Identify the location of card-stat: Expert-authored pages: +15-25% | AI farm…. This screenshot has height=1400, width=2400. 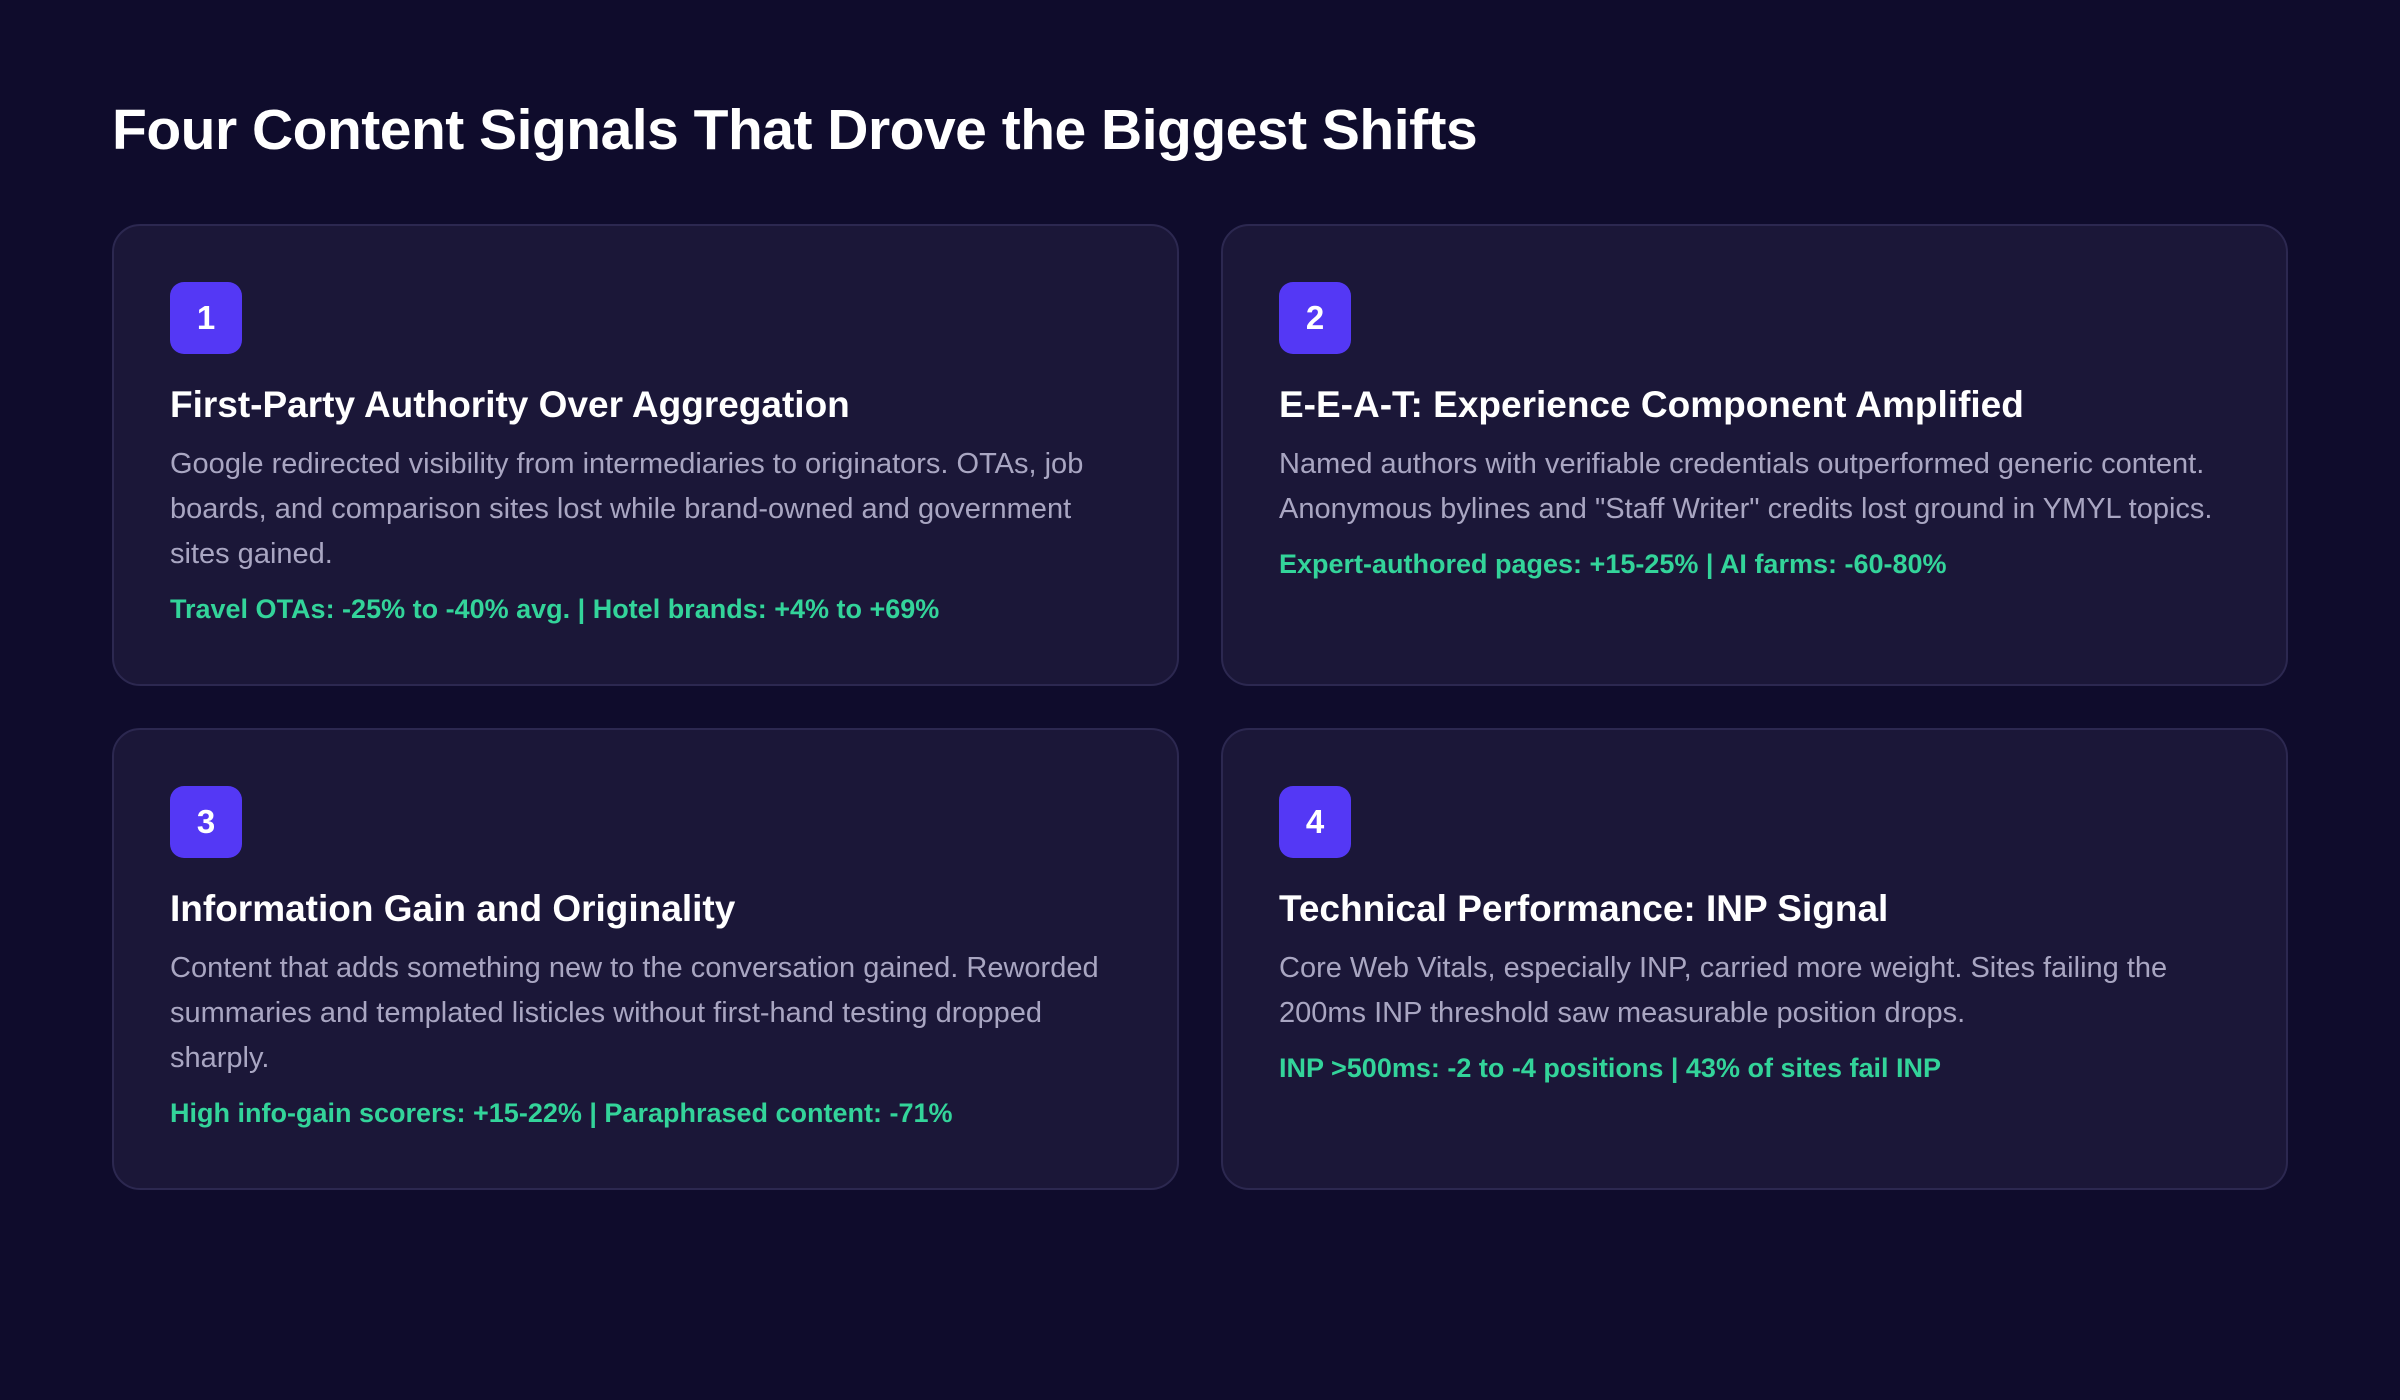
(1613, 564).